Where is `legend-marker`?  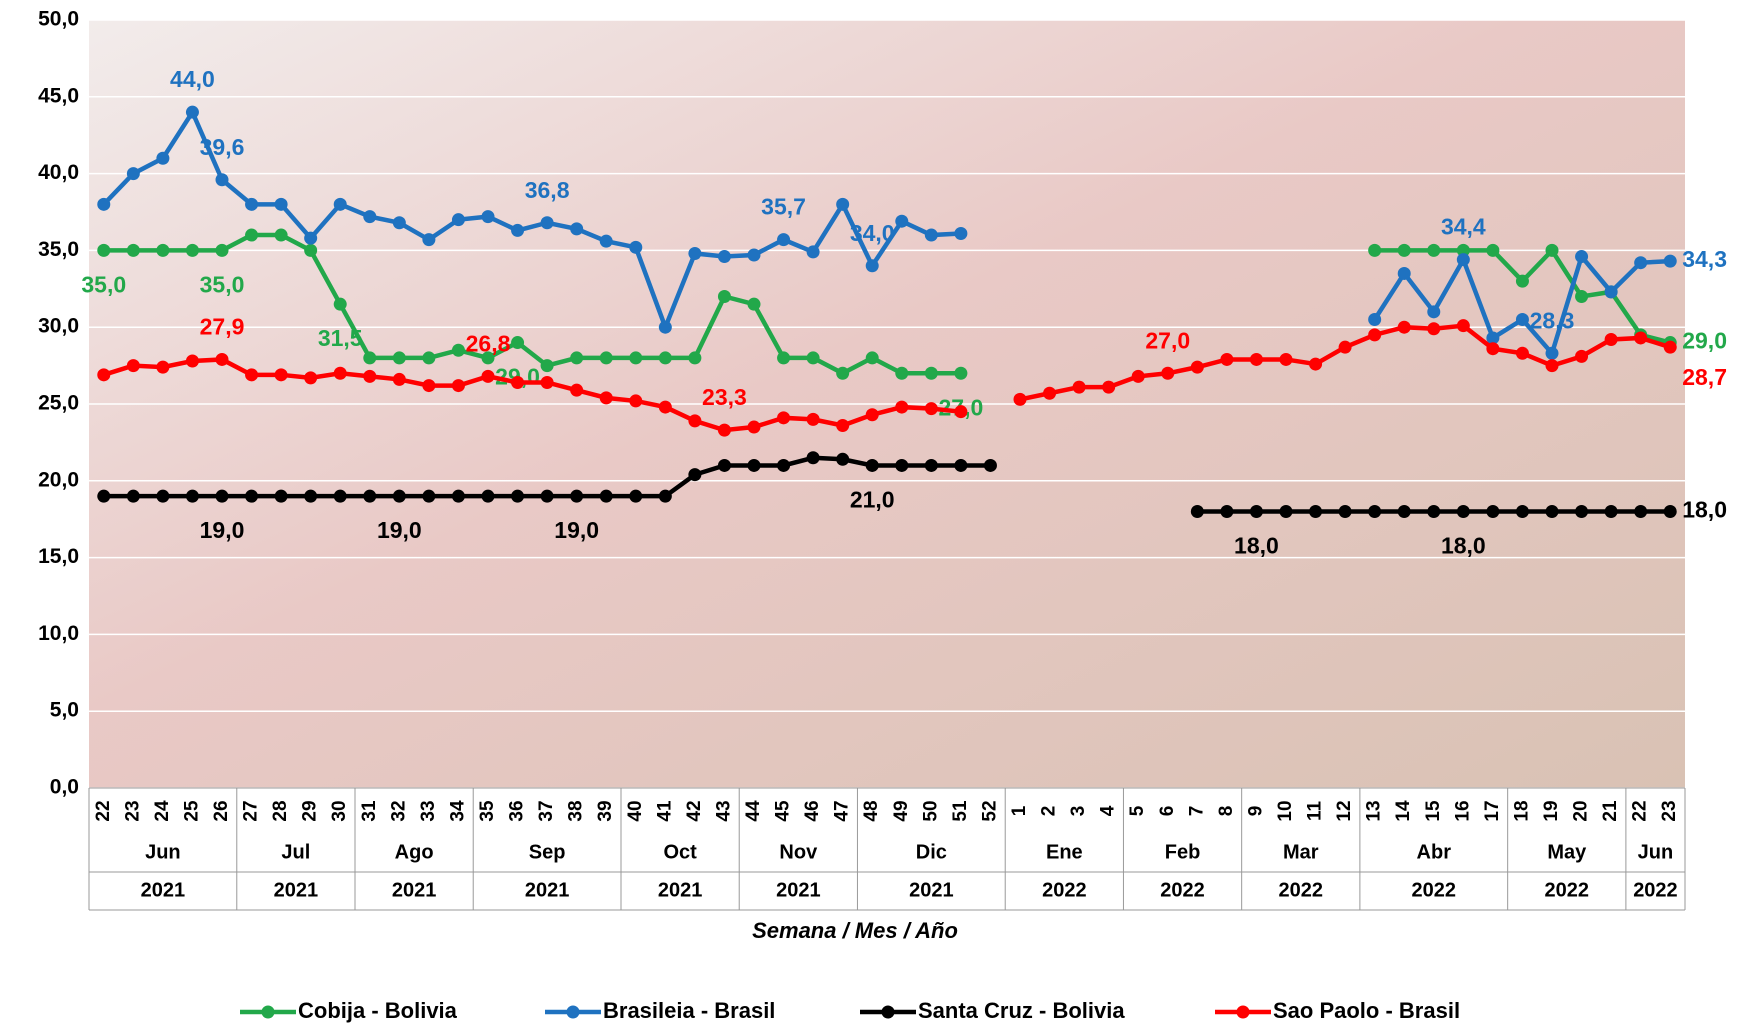 legend-marker is located at coordinates (268, 1012).